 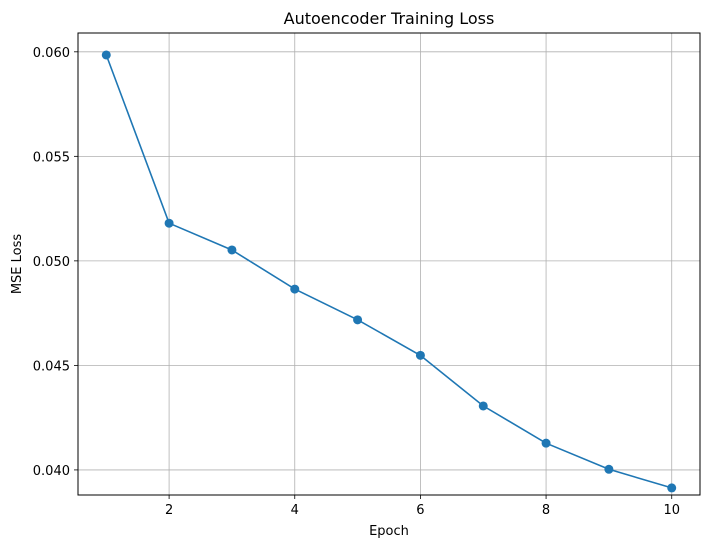 I want to click on x-tick-label: 6, so click(x=420, y=510).